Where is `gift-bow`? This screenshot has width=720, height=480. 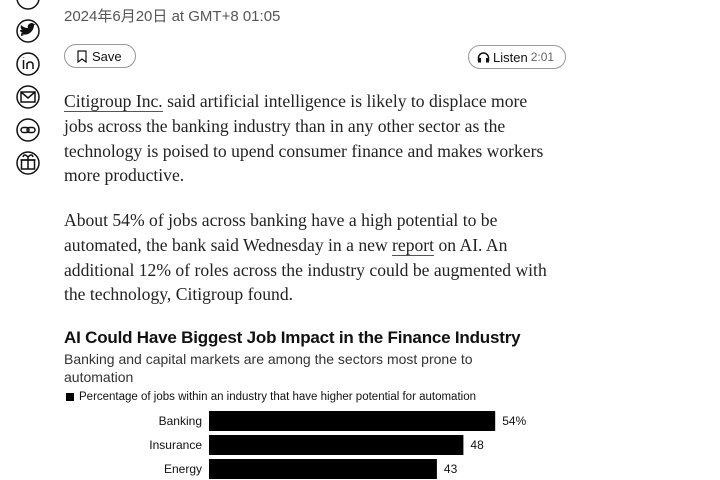
gift-bow is located at coordinates (28, 161).